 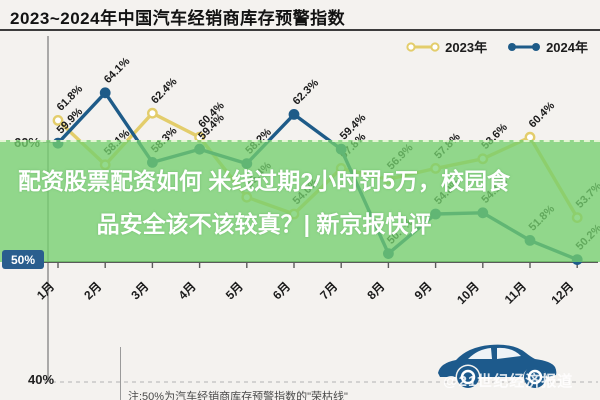 I want to click on x-axis-month-label: 8月, so click(x=375, y=290).